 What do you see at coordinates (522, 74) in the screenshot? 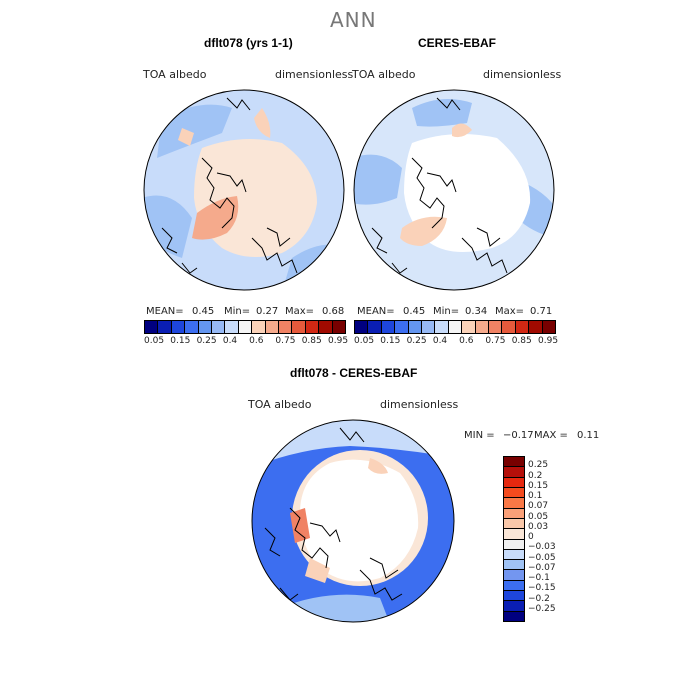
I see `ceres-units-label: dimensionless` at bounding box center [522, 74].